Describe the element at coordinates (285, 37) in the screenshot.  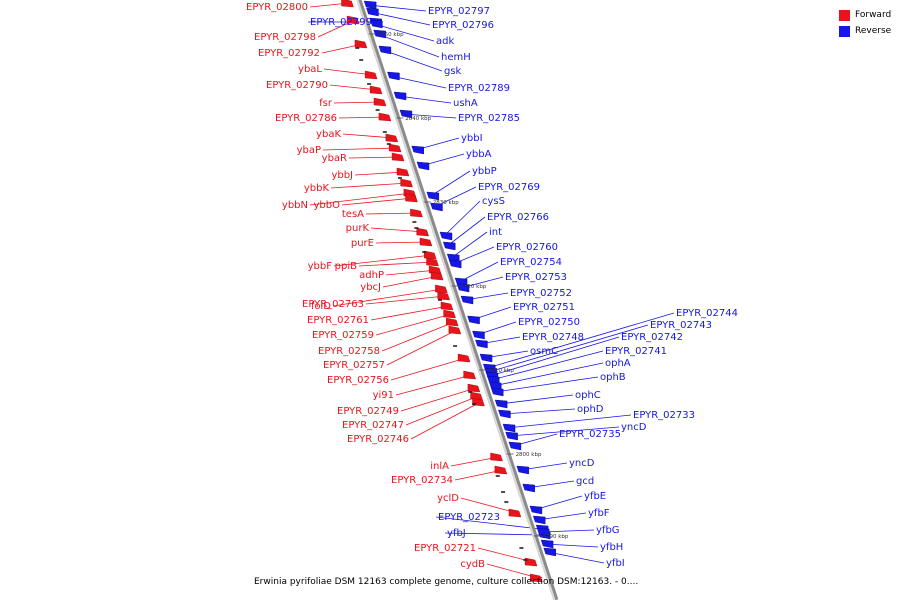
I see `gene-label-epyr-02798: EPYR_02798` at that location.